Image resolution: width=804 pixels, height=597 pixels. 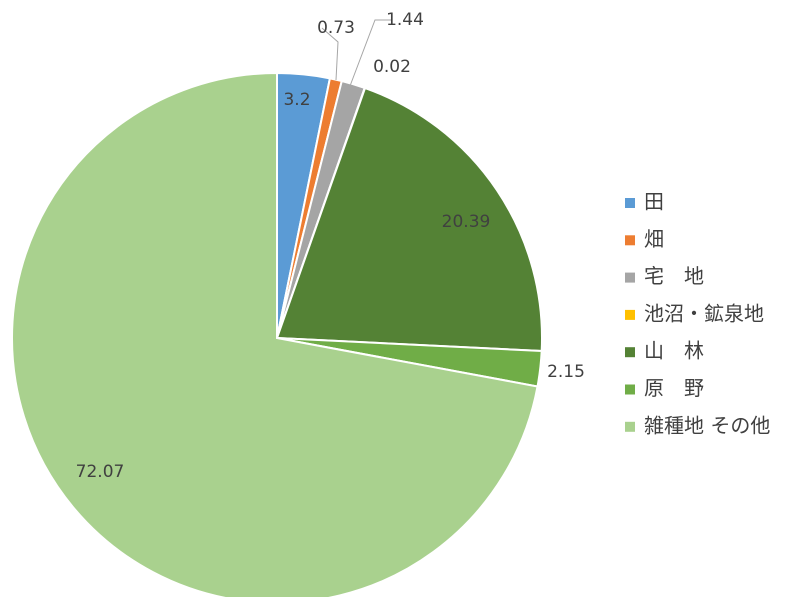 What do you see at coordinates (707, 425) in the screenshot?
I see `legend-label: 雑種地 その他` at bounding box center [707, 425].